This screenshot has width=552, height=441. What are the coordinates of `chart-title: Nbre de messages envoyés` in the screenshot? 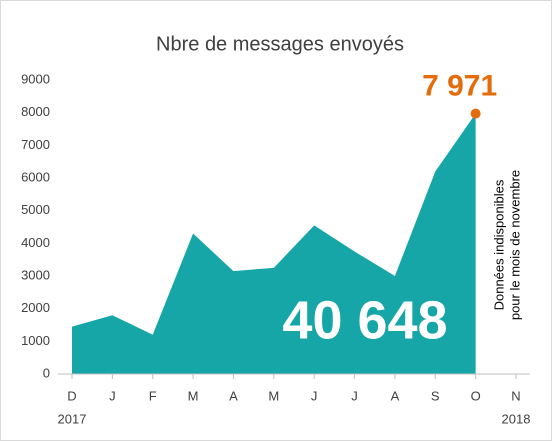 It's located at (280, 44).